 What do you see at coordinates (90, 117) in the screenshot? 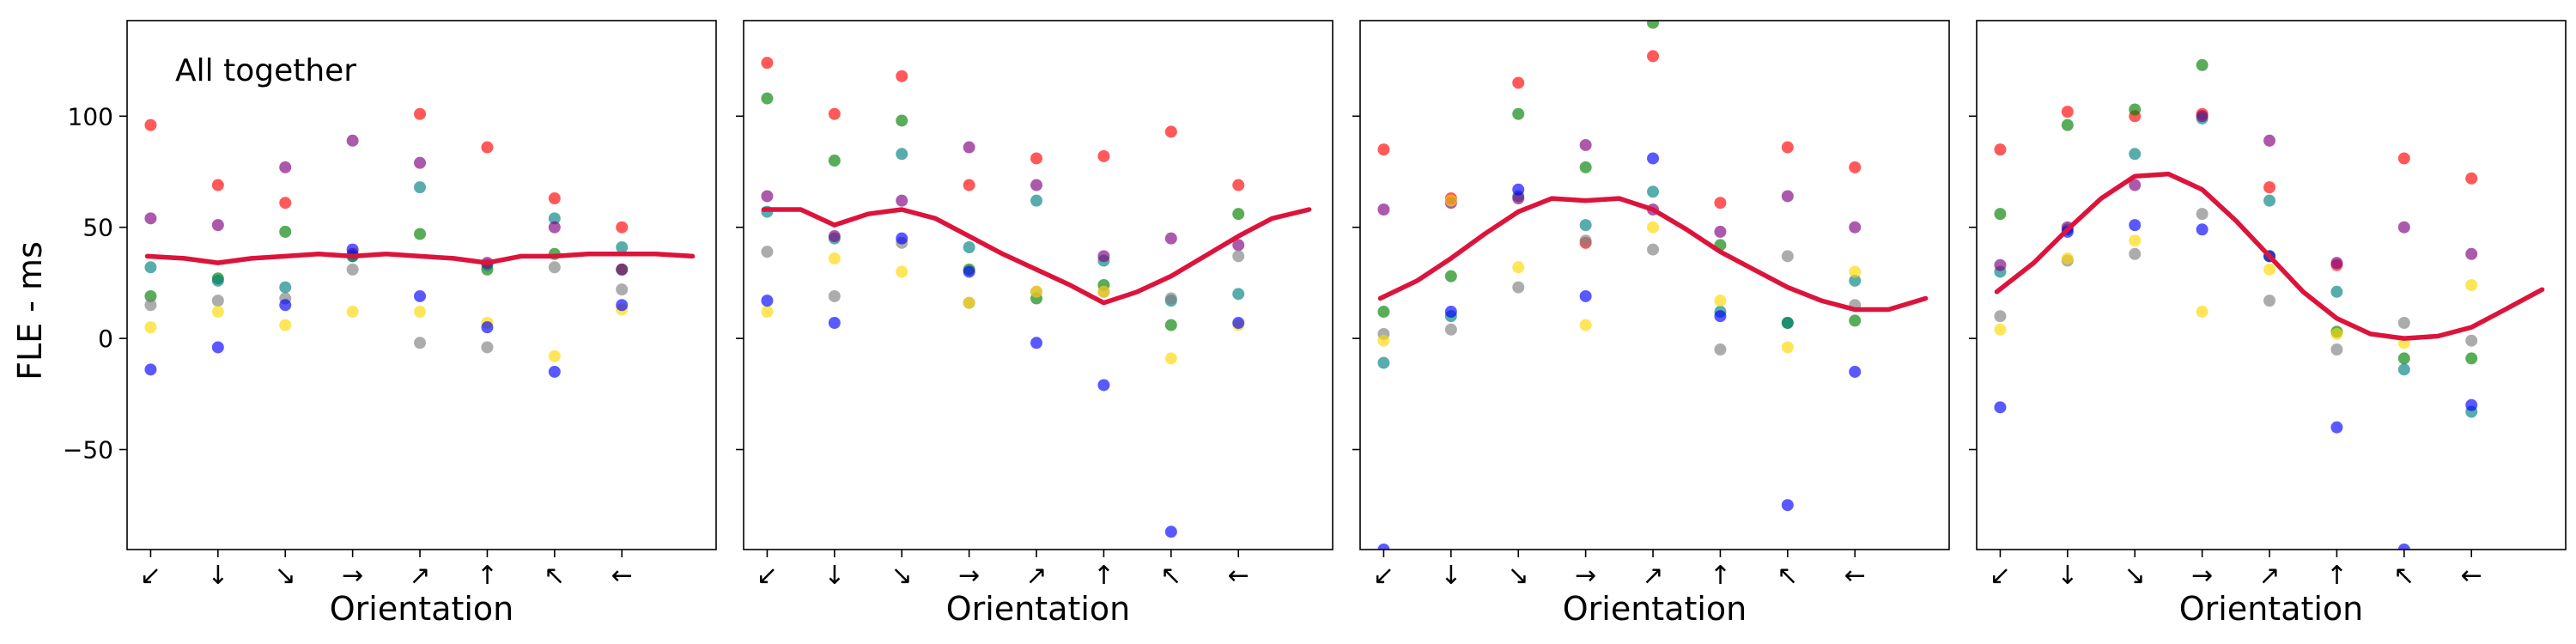
I see `y-tick-label: 100` at bounding box center [90, 117].